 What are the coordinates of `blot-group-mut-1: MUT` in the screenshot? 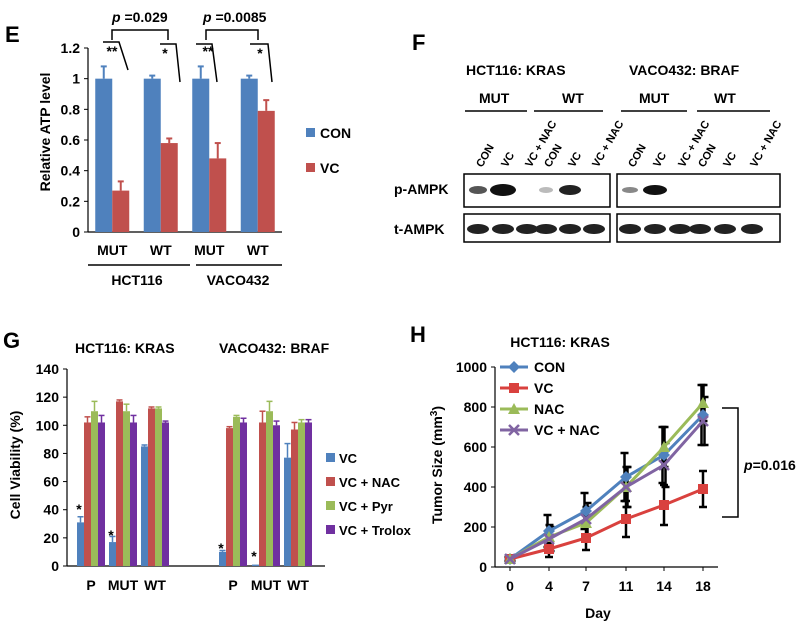 It's located at (494, 98).